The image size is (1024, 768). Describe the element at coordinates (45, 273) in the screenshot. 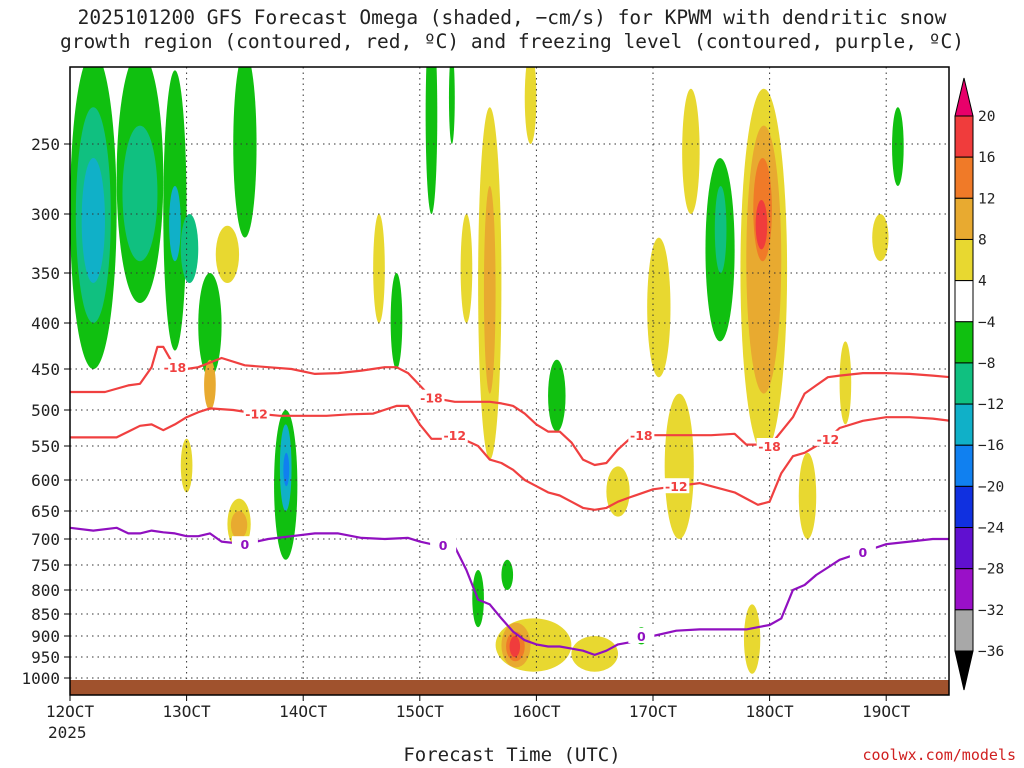

I see `y-tick-label: 350` at that location.